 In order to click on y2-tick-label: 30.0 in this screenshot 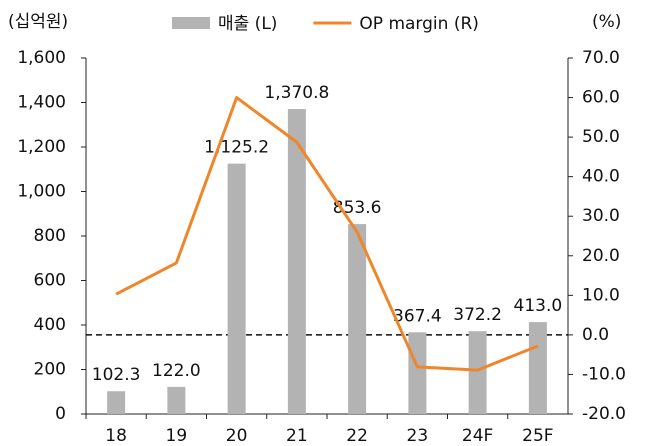, I will do `click(601, 216)`.